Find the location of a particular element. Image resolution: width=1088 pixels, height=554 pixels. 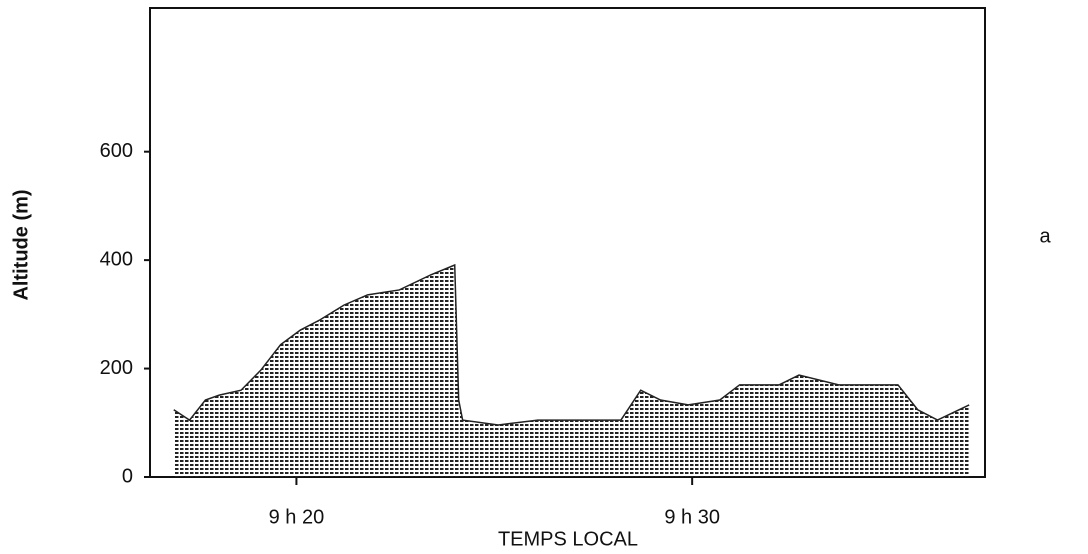

x-tick-label: 9 h 20 is located at coordinates (297, 517).